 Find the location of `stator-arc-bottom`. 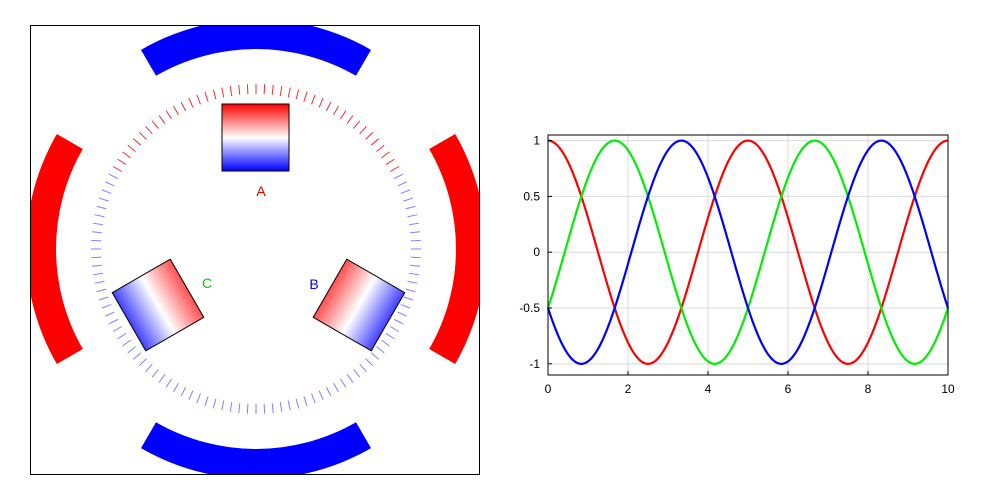

stator-arc-bottom is located at coordinates (256, 450).